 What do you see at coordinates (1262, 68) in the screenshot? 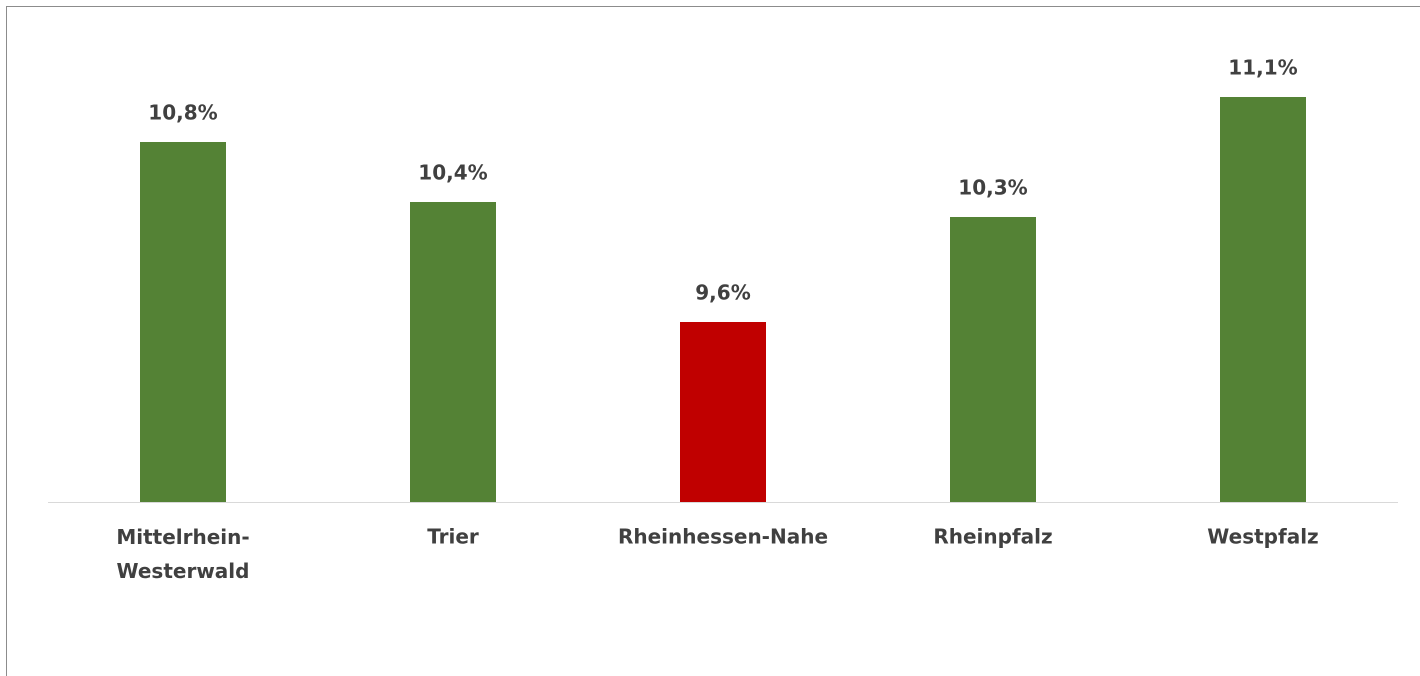
I see `value-label: 11,1%` at bounding box center [1262, 68].